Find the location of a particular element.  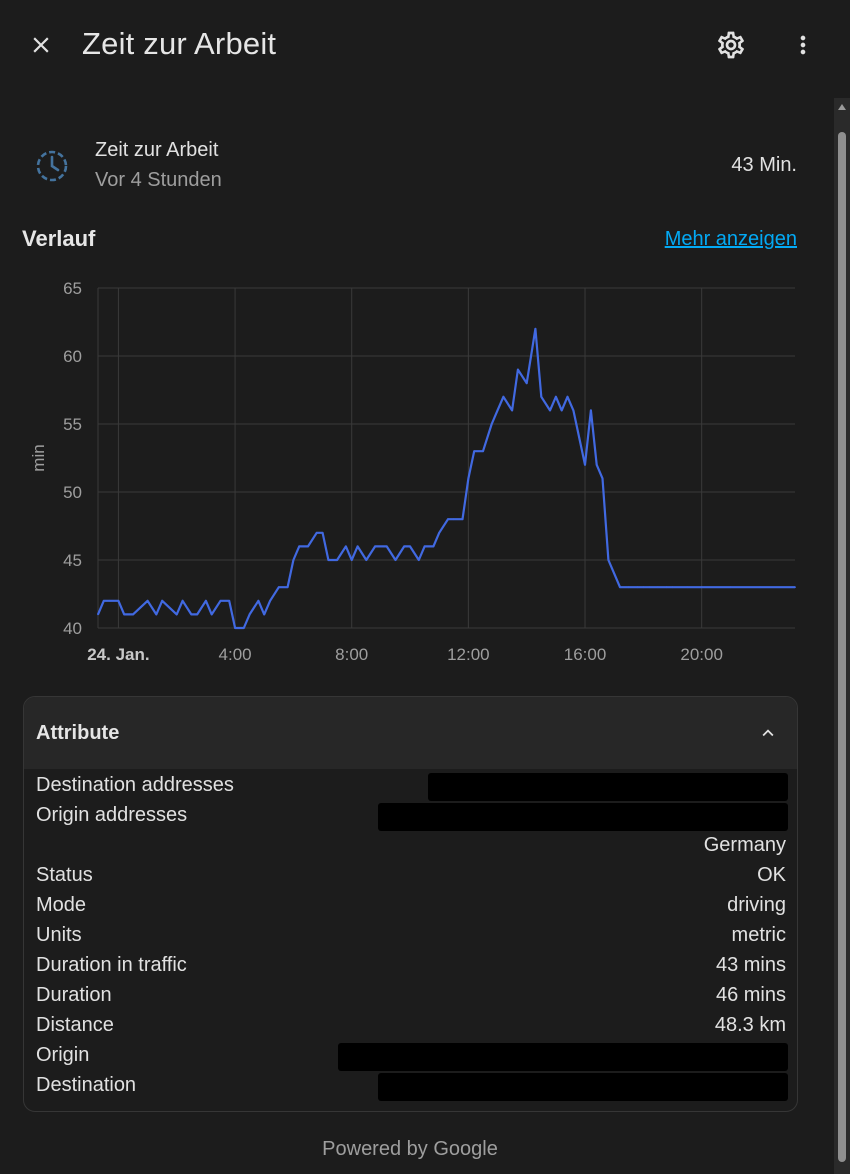

x-tick-label: 16:00 is located at coordinates (585, 654).